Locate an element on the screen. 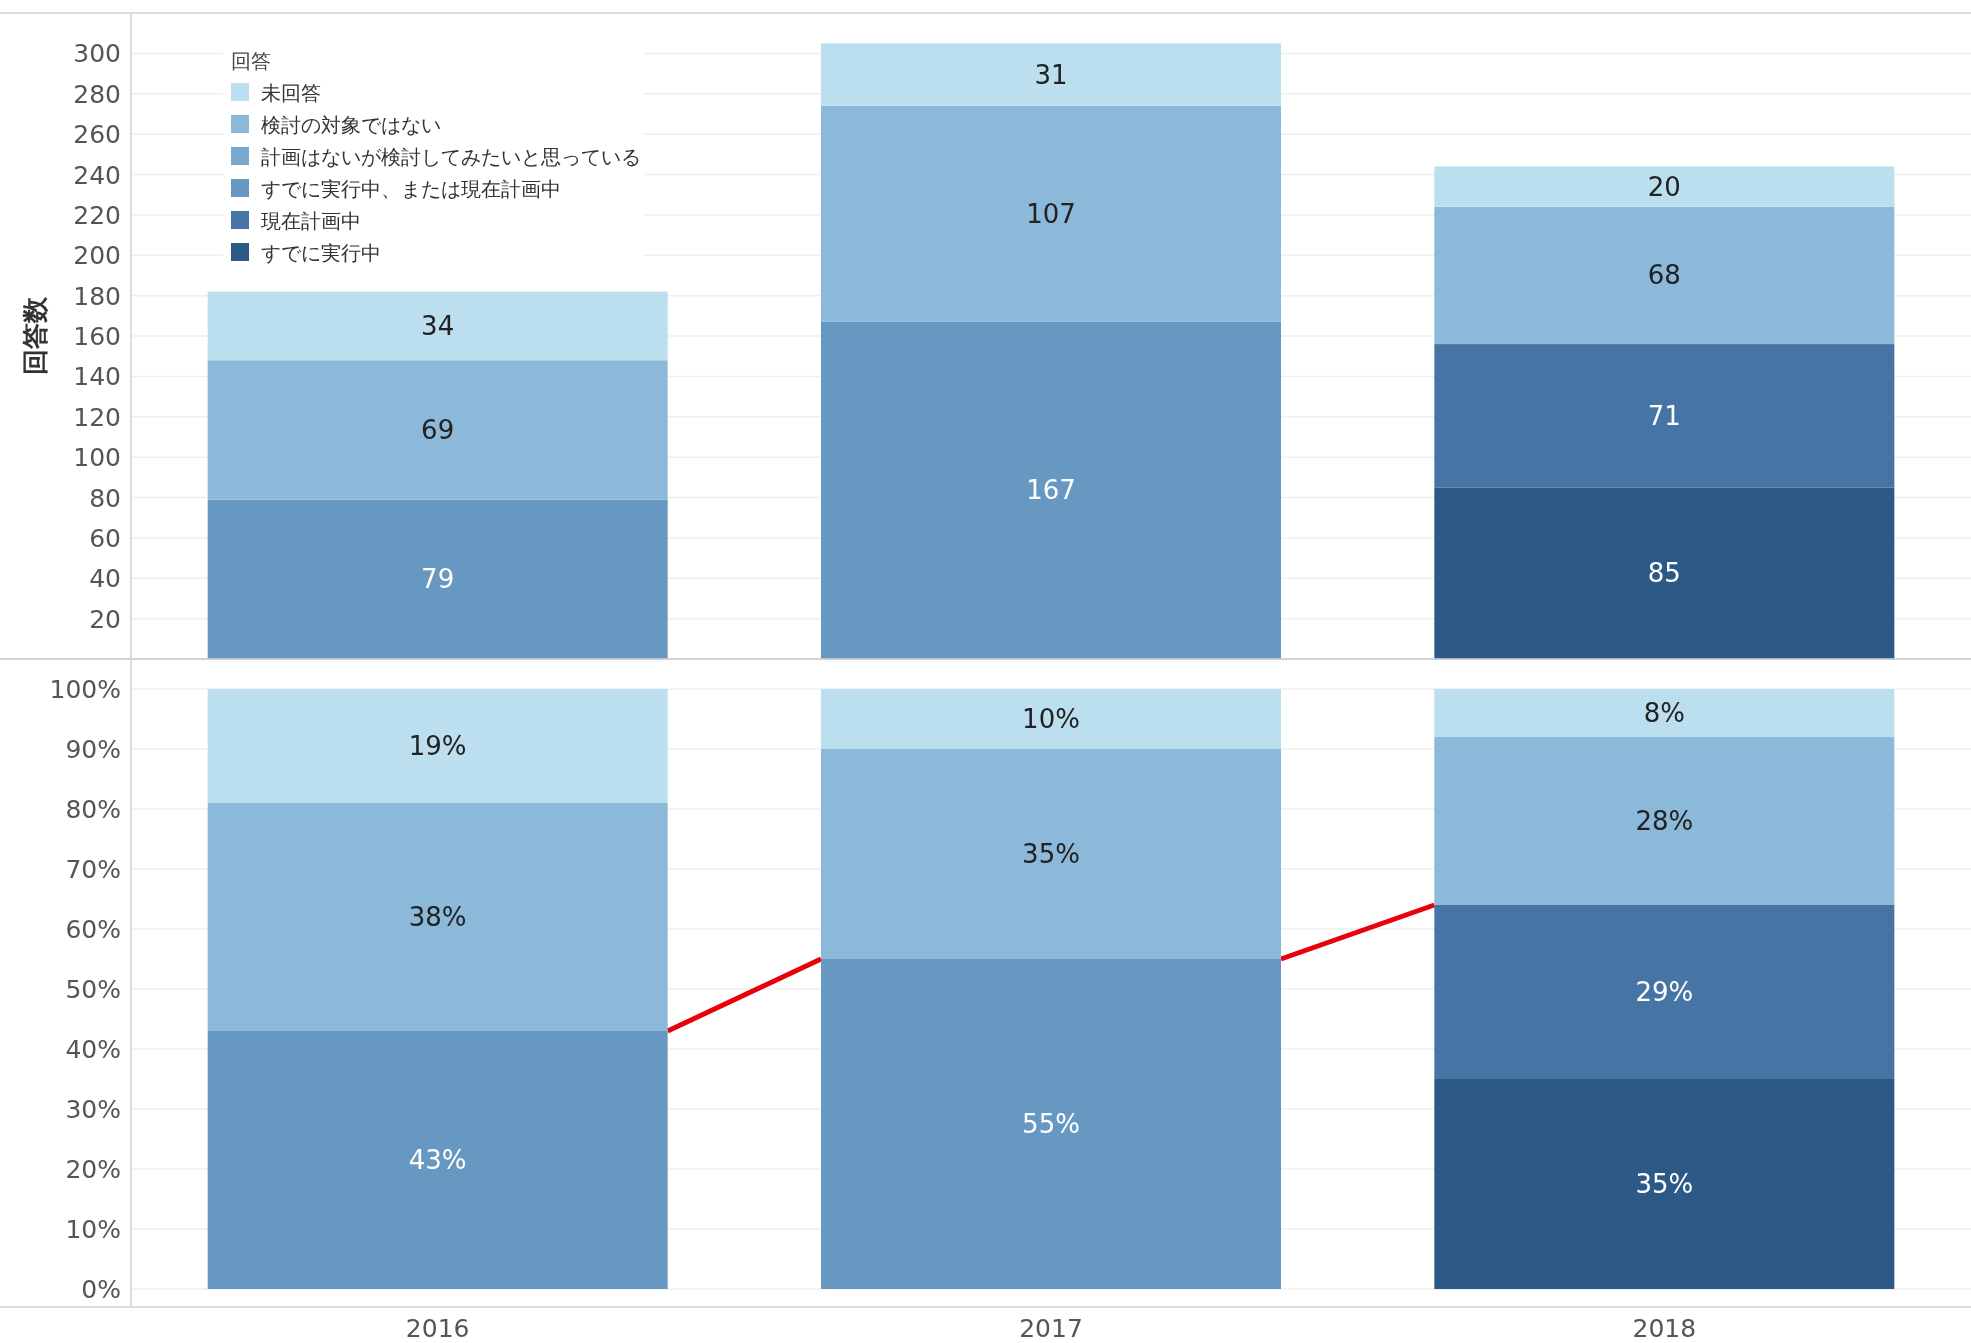 This screenshot has height=1343, width=1971. y-tick-label: 70% is located at coordinates (93, 869).